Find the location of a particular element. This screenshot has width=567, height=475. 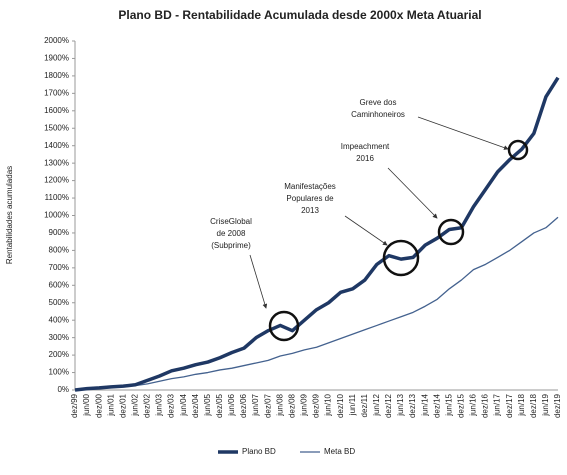

annotation-text: Caminhoneiros is located at coordinates (378, 114).